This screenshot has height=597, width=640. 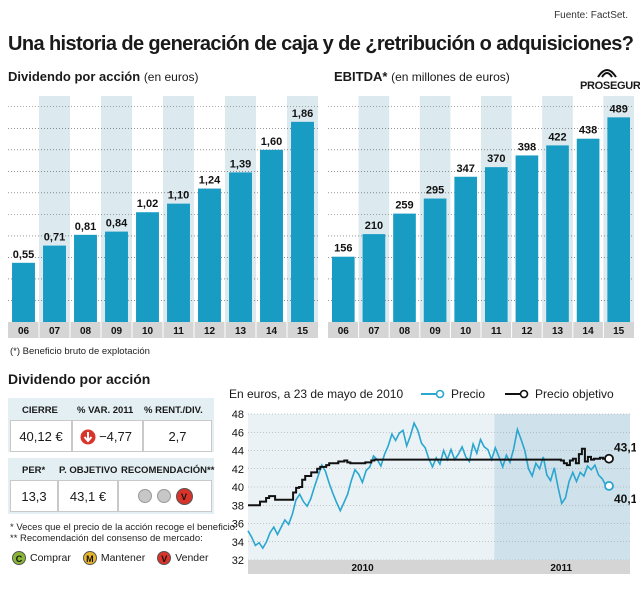 I want to click on y-tick-label: 40, so click(x=238, y=488).